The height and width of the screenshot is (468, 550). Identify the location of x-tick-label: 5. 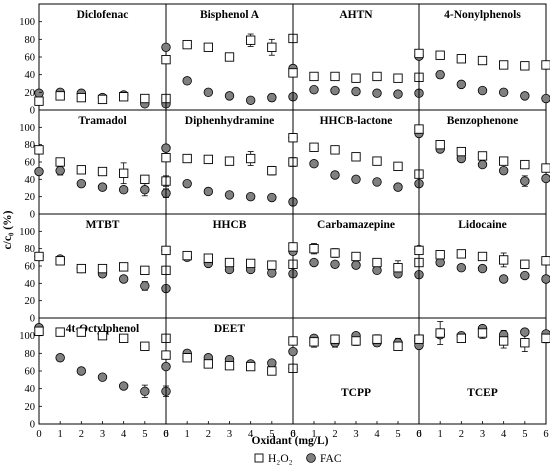
(144, 434).